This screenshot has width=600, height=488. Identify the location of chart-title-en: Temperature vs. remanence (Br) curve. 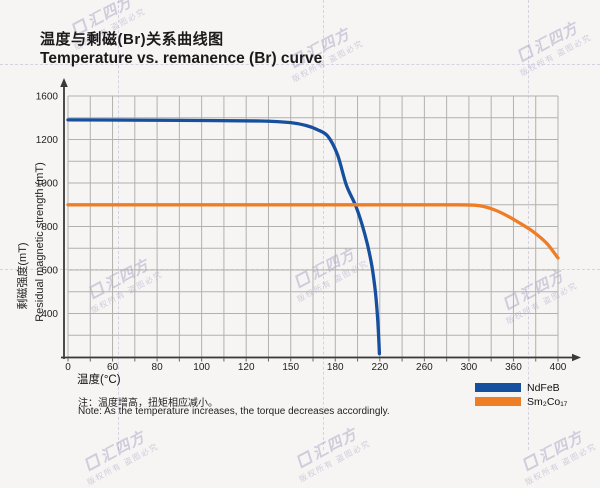
(181, 58).